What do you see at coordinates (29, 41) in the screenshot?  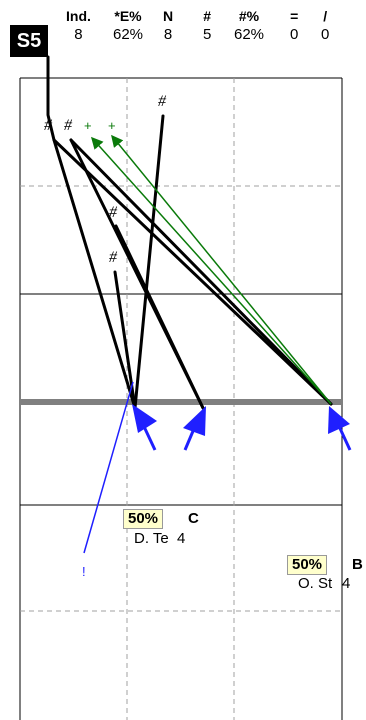 I see `section-badge: S5` at bounding box center [29, 41].